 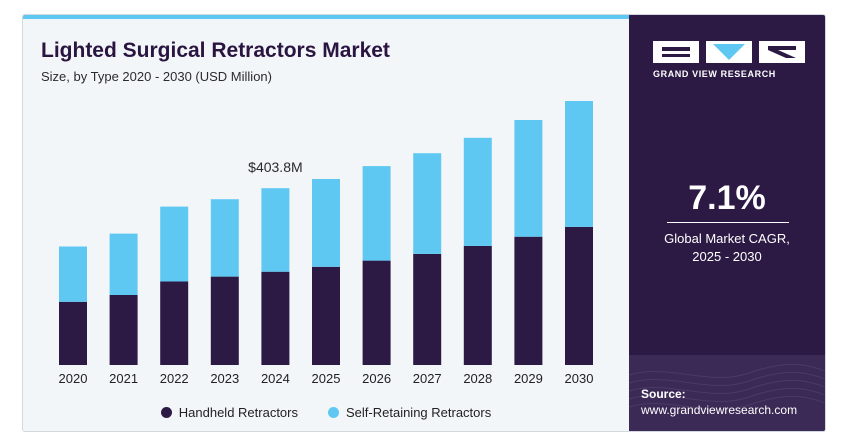 What do you see at coordinates (663, 394) in the screenshot?
I see `source-label: Source:` at bounding box center [663, 394].